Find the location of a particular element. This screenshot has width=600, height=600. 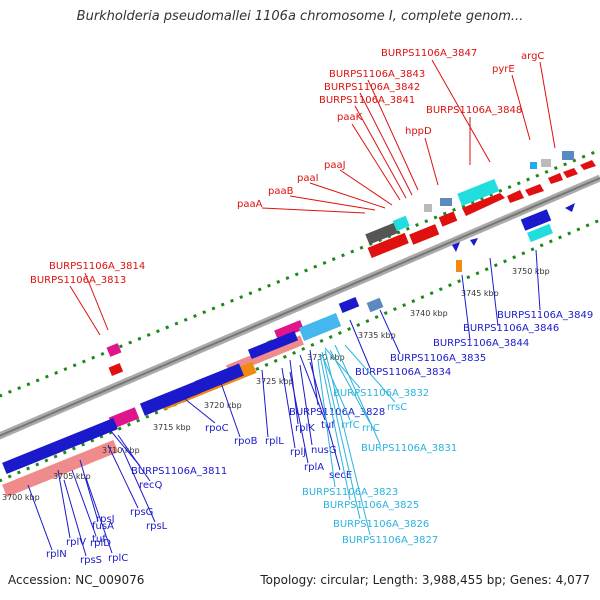

gene-label: BURPS1106A_3828 is located at coordinates (337, 412).